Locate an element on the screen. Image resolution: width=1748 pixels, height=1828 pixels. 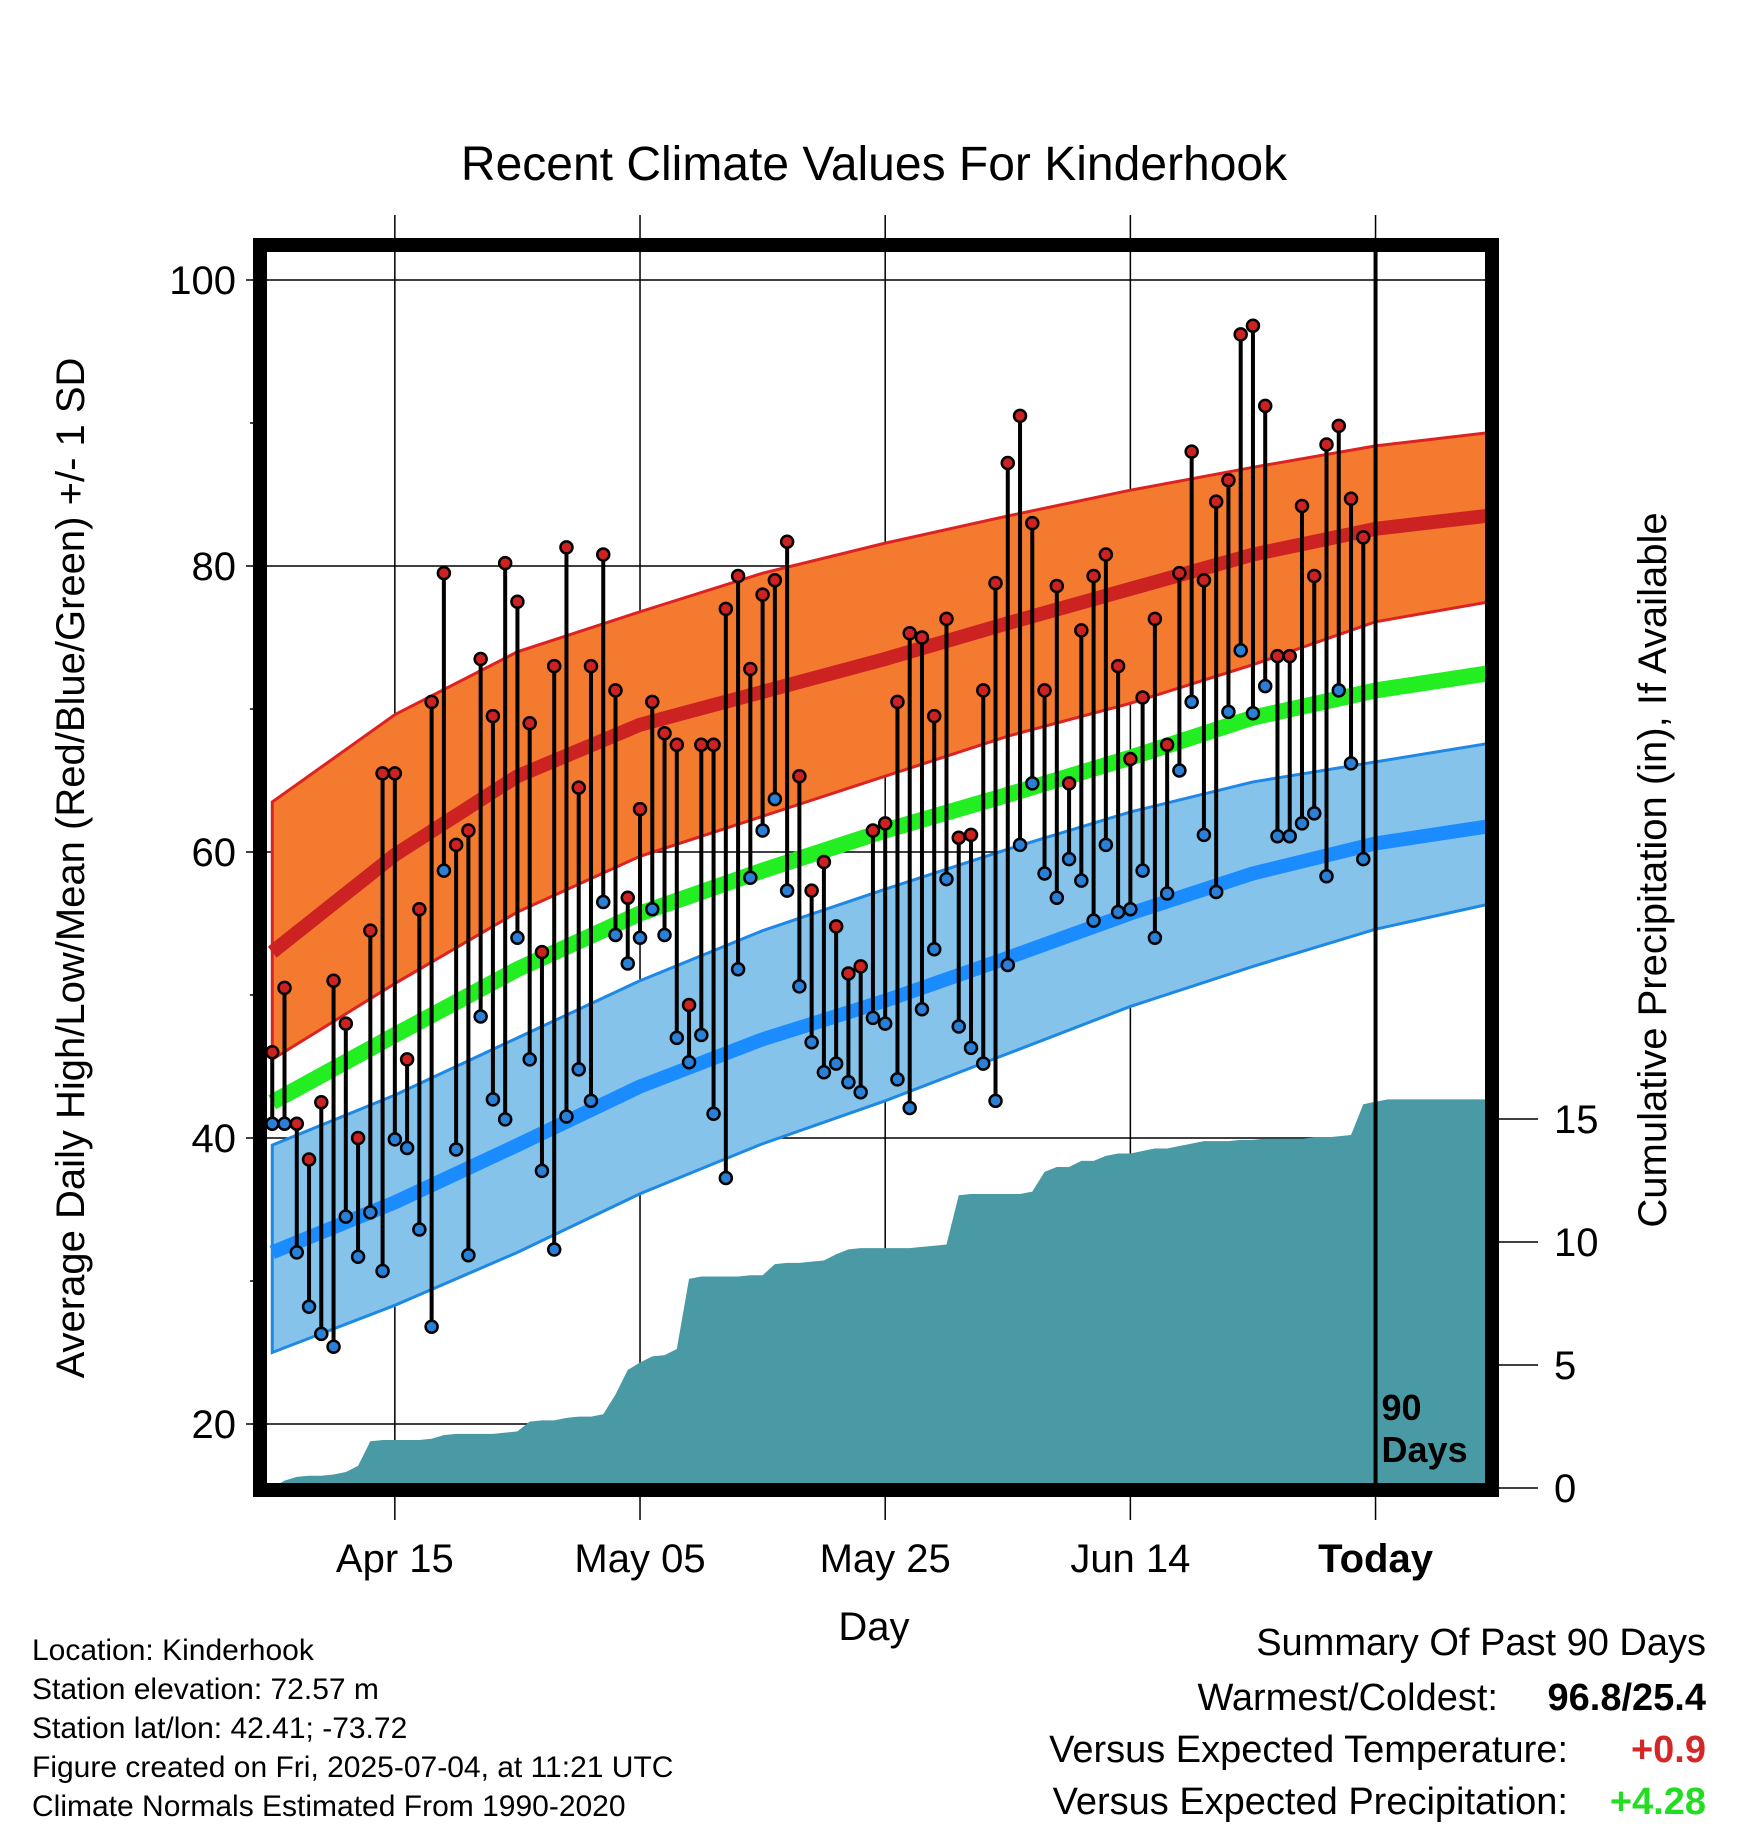
summary-precip-value: +4.28 is located at coordinates (1658, 1802).